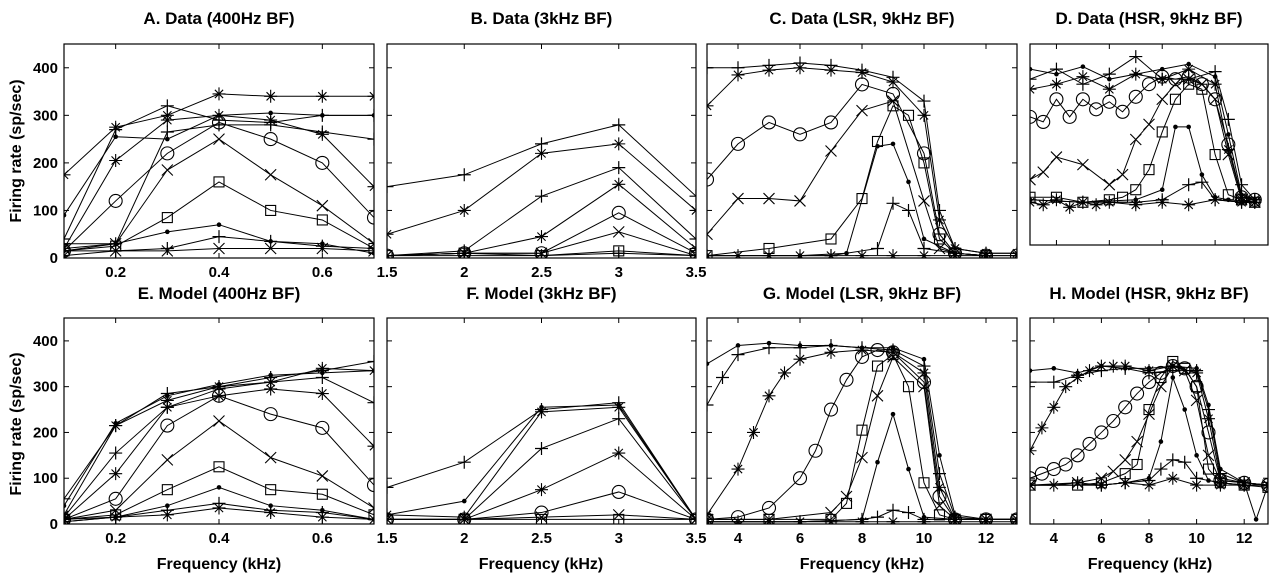 The height and width of the screenshot is (579, 1278). I want to click on x-tick-label-7-3: 10, so click(1196, 538).